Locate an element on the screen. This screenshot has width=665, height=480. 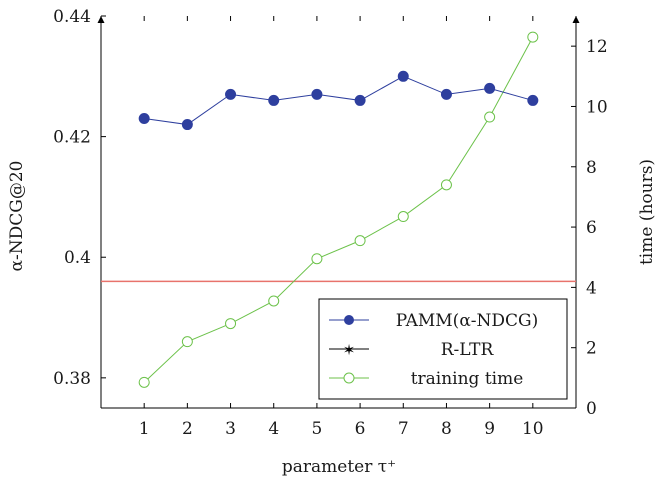
pamm-line is located at coordinates (338, 100).